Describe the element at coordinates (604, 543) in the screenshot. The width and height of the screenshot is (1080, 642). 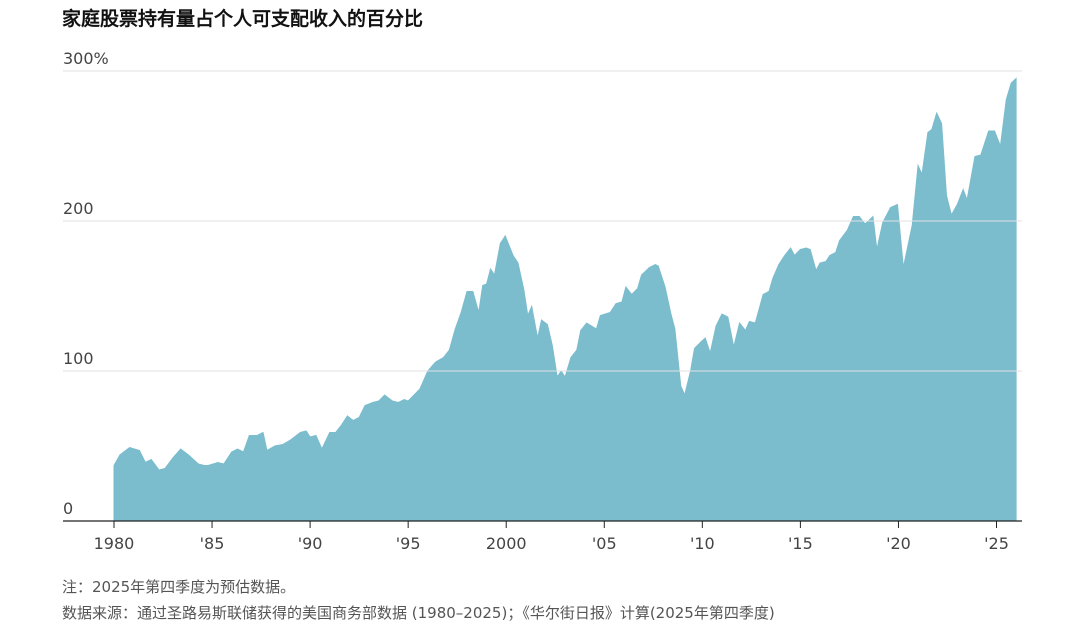
I see `x-tick-label: '05` at that location.